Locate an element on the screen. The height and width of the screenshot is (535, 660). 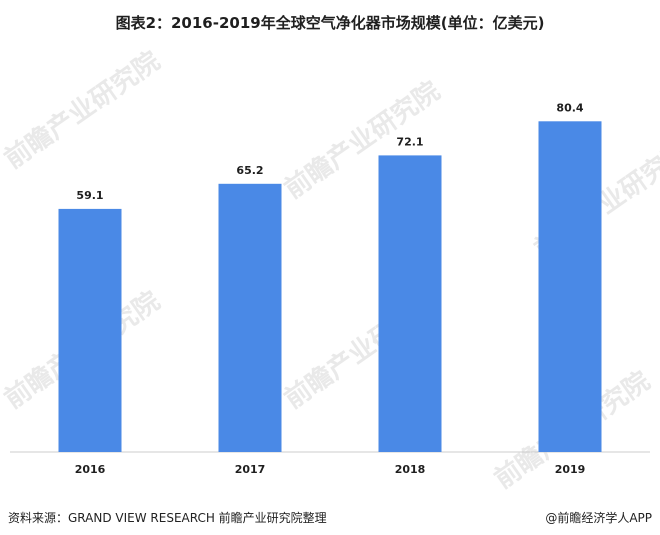
bar-2018 is located at coordinates (410, 303).